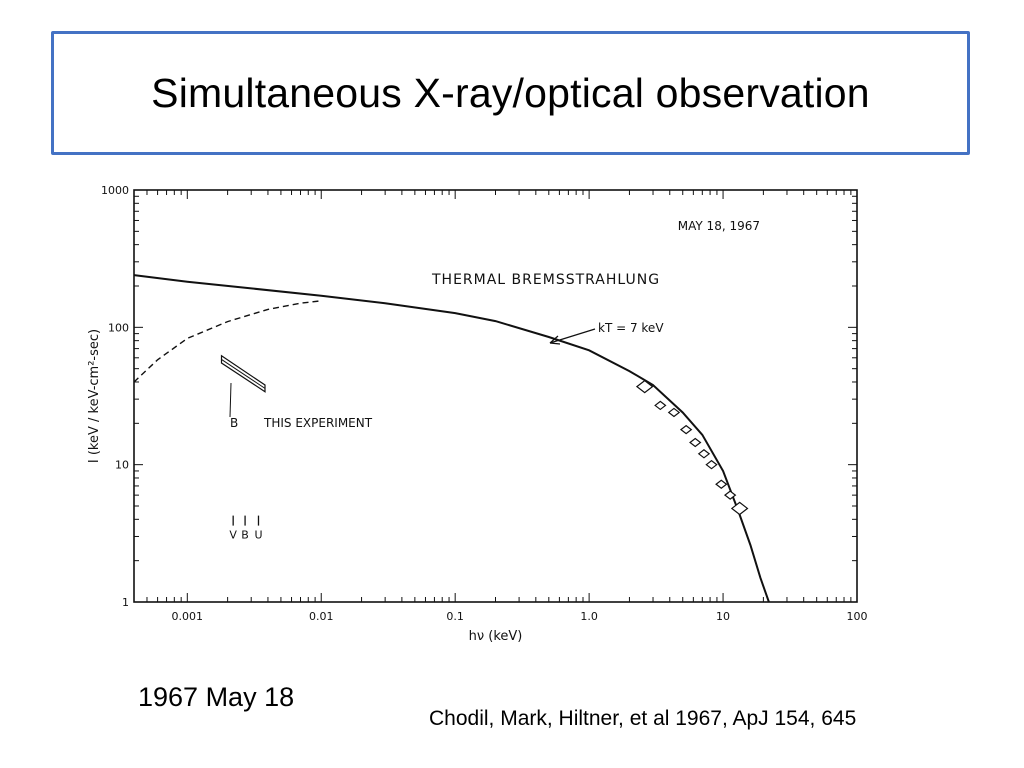  I want to click on y-tick-label: 1000, so click(115, 190).